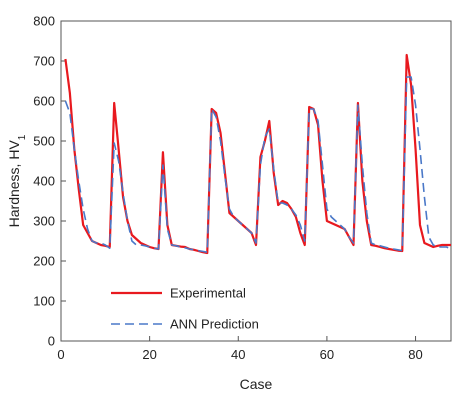 The height and width of the screenshot is (402, 474). What do you see at coordinates (238, 354) in the screenshot?
I see `x-tick-label: 40` at bounding box center [238, 354].